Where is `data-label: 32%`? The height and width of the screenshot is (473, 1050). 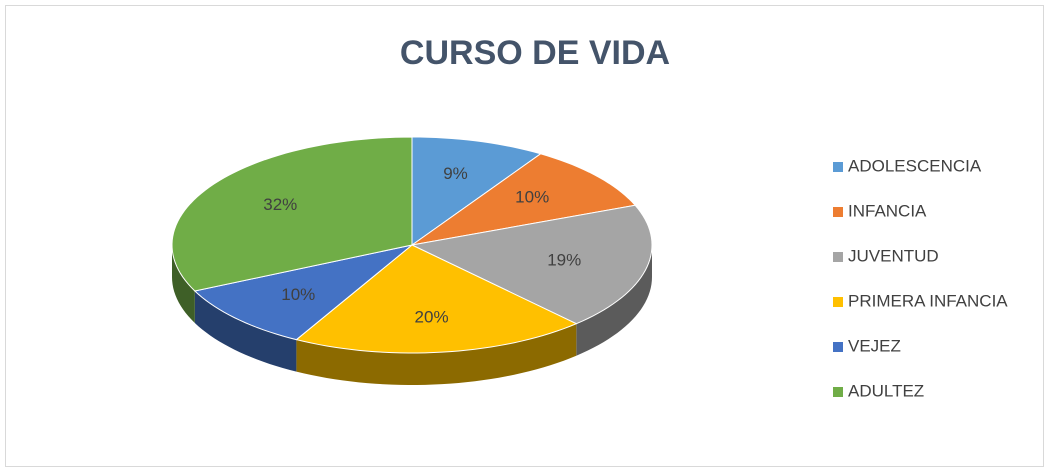 data-label: 32% is located at coordinates (280, 204).